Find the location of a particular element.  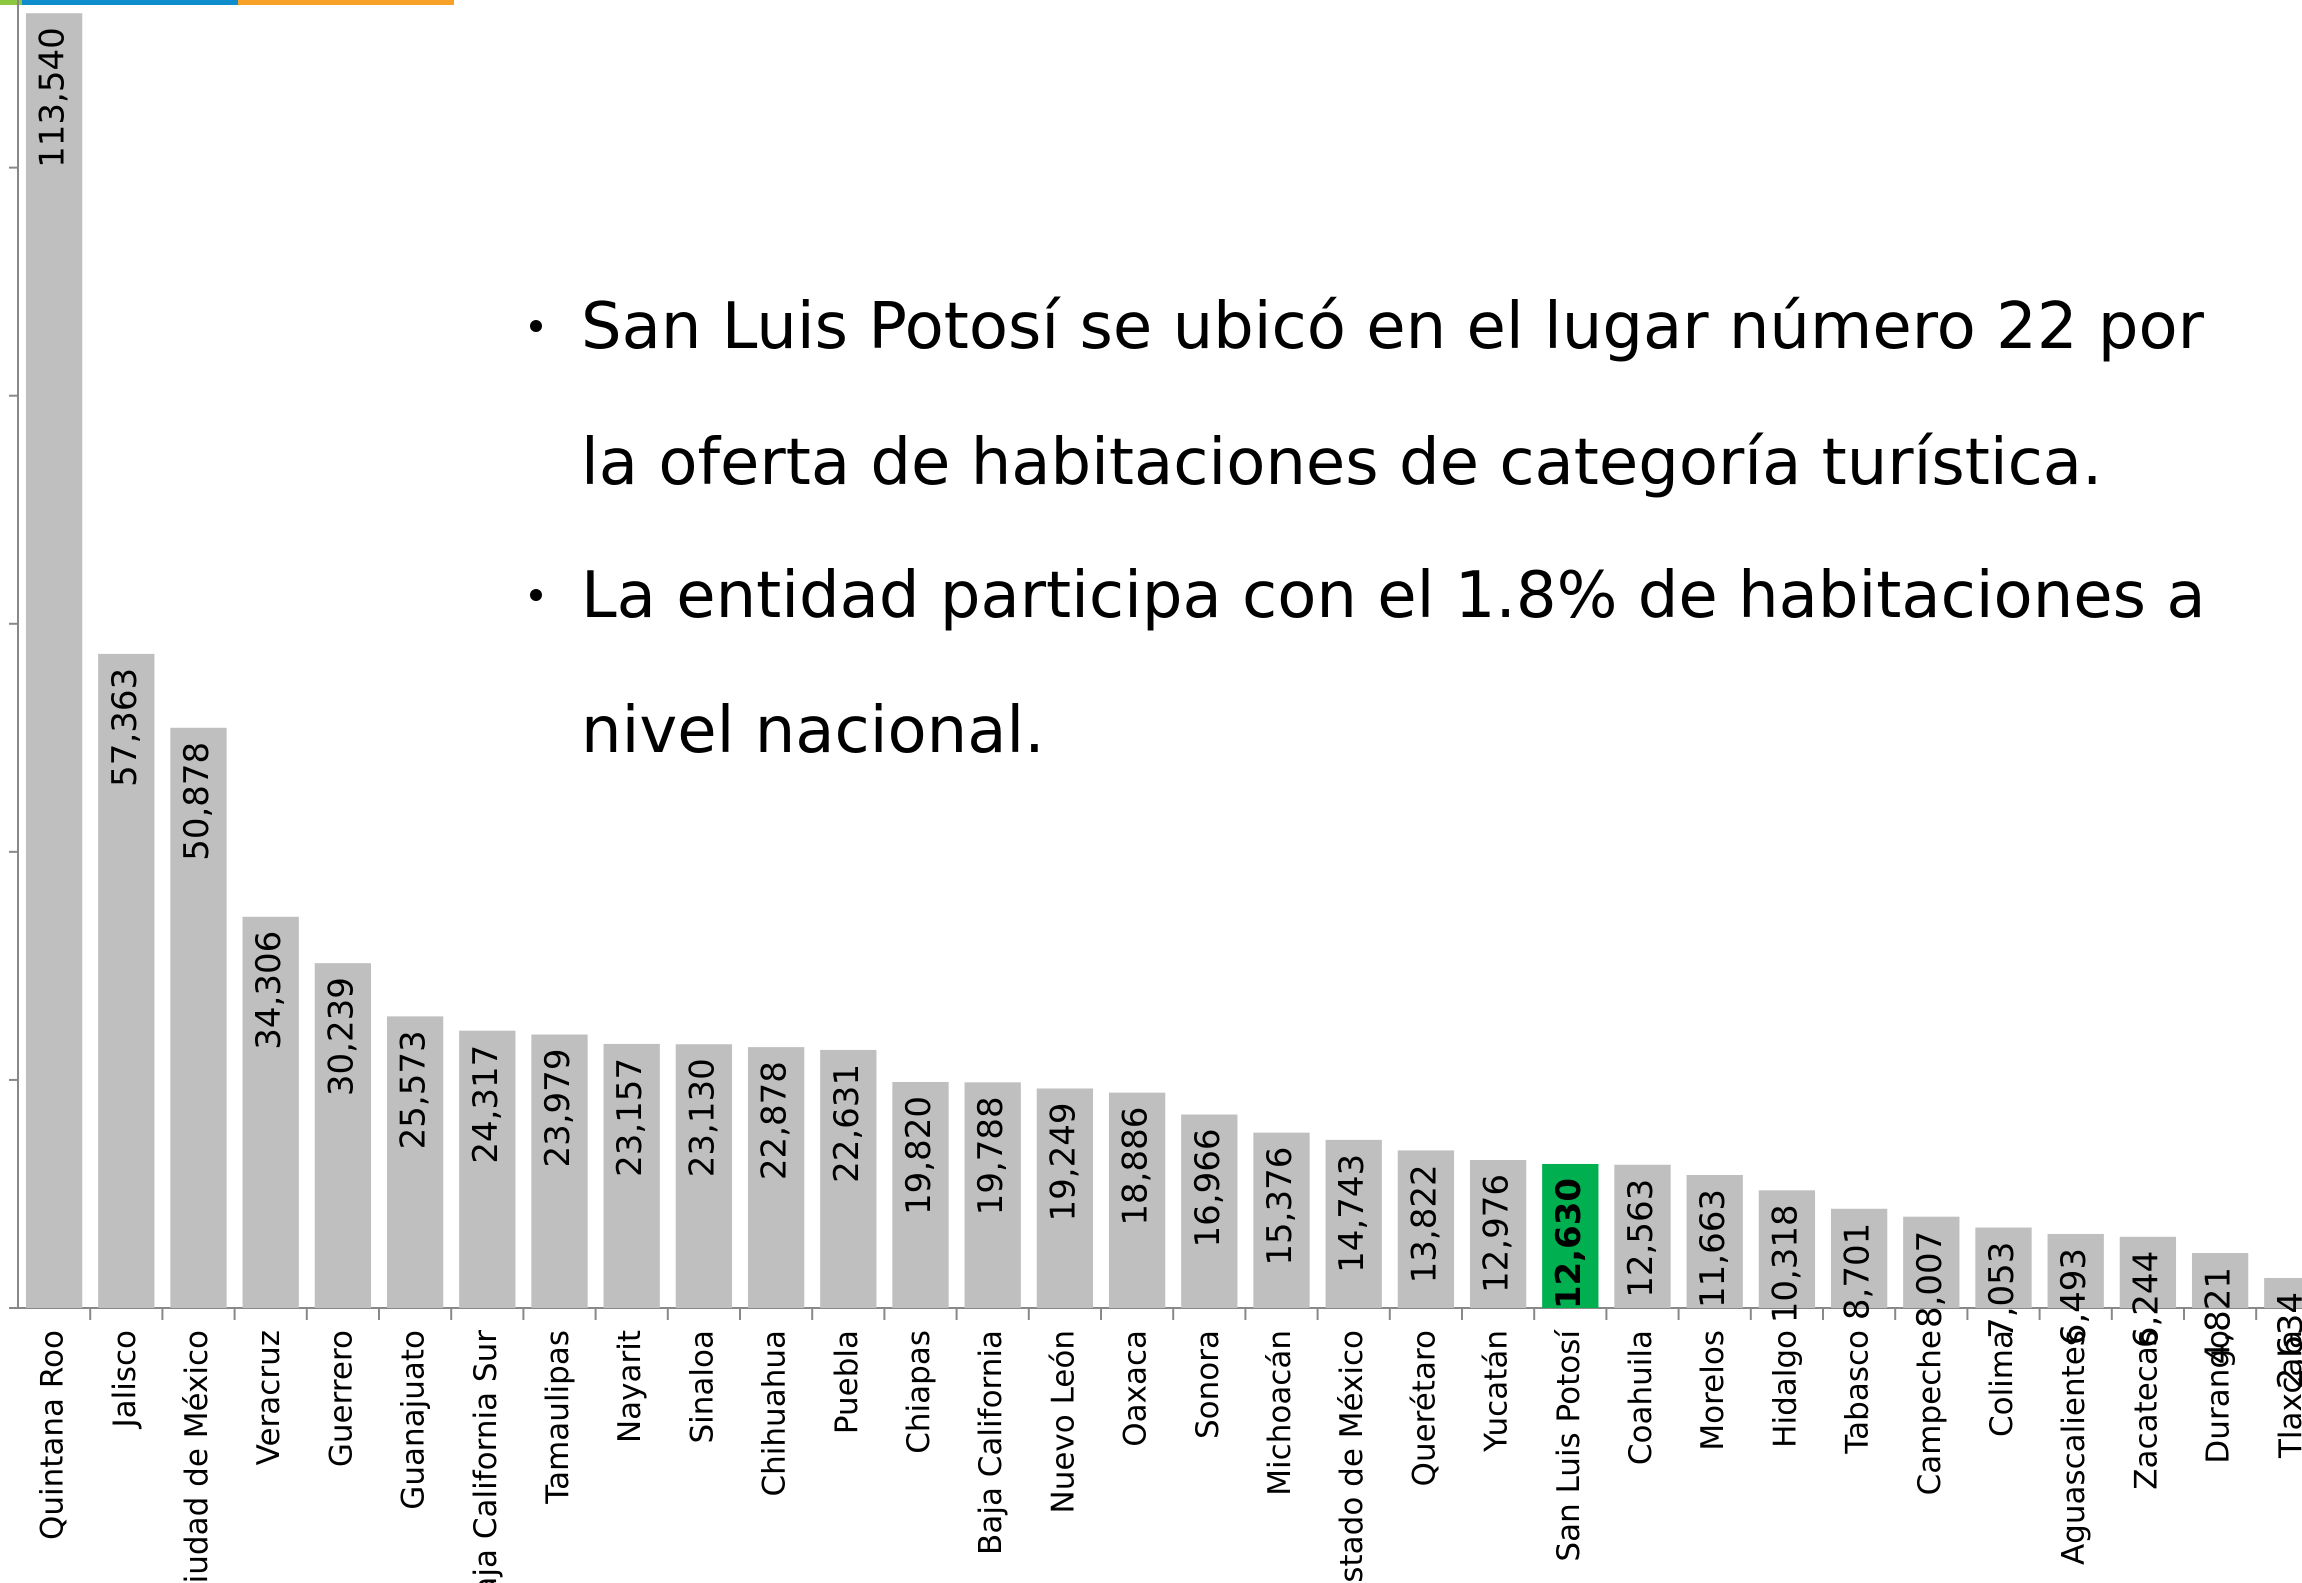

value-label: 6,244 is located at coordinates (2146, 1299).